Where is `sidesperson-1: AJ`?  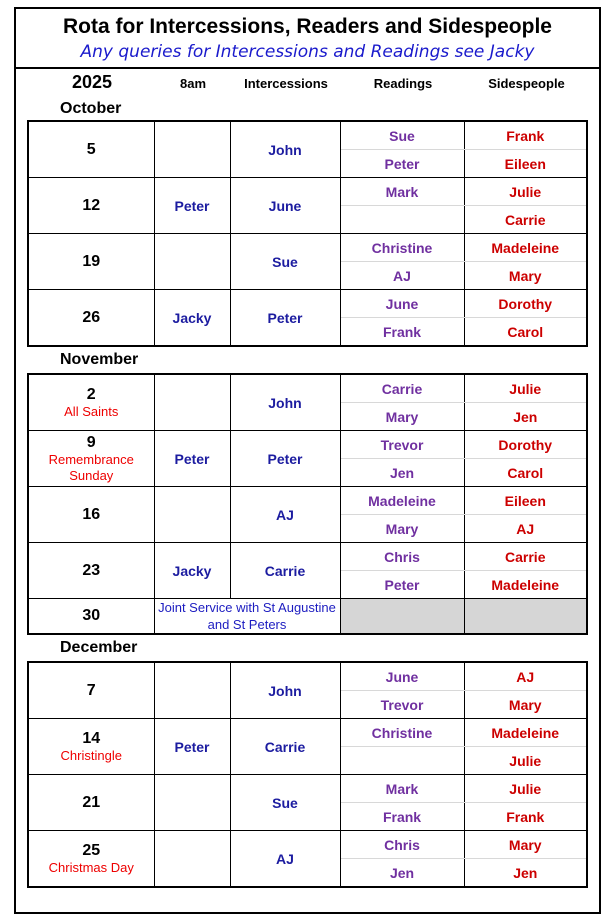
sidesperson-1: AJ is located at coordinates (525, 676).